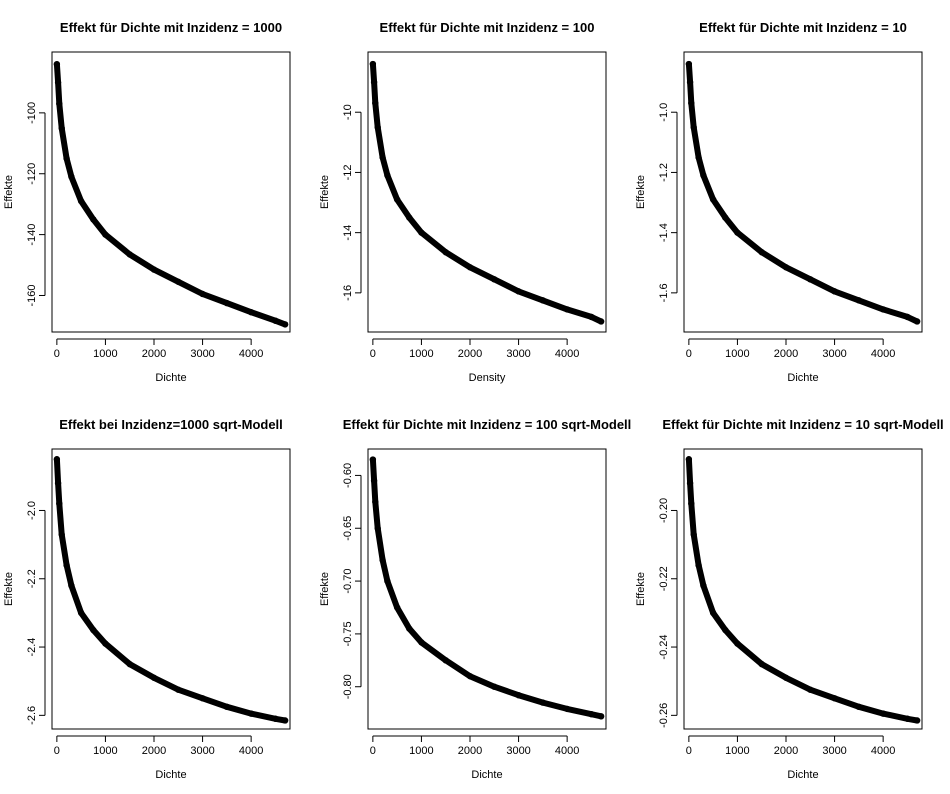  I want to click on y-tick-label: -100, so click(32, 113).